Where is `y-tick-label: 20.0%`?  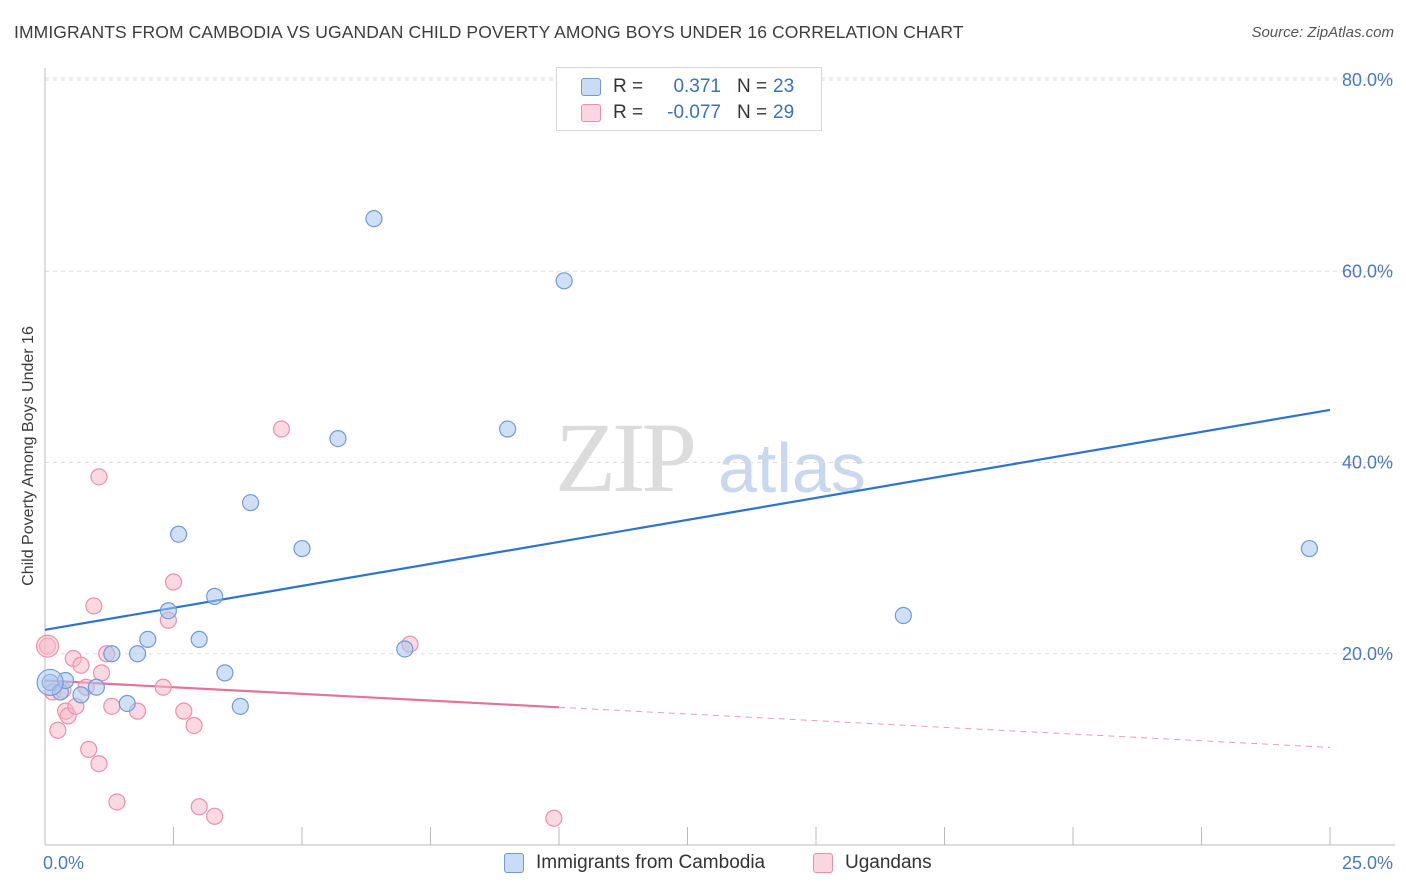 y-tick-label: 20.0% is located at coordinates (1367, 654).